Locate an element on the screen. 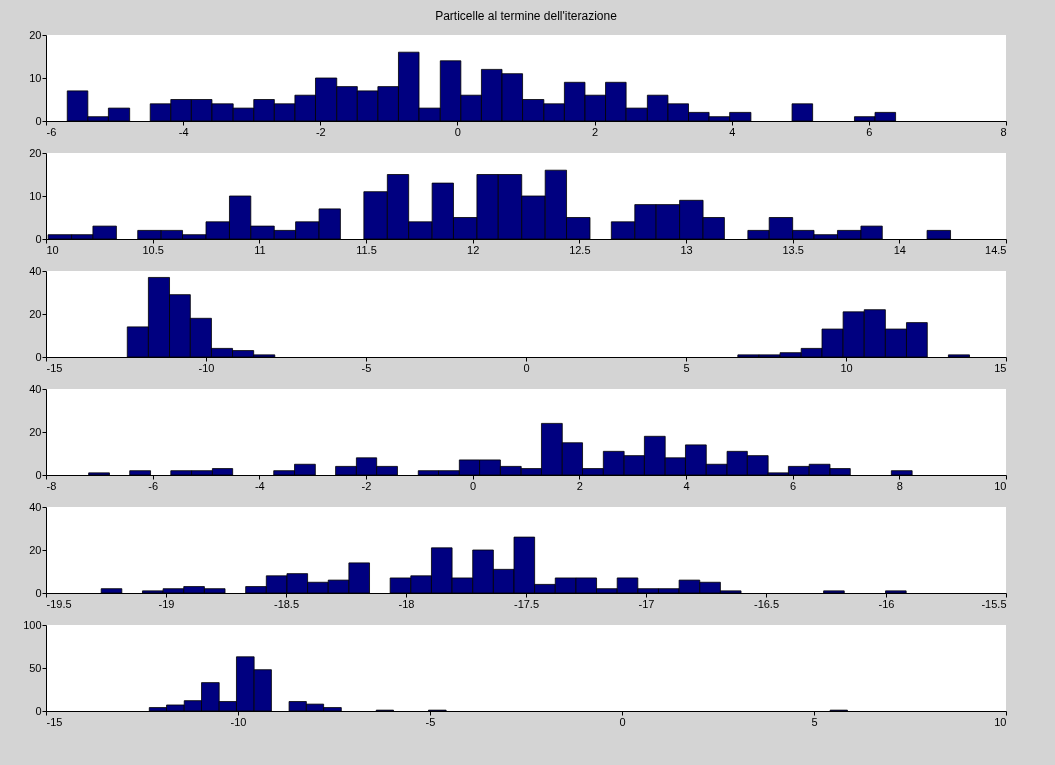 The image size is (1055, 765). x-tick-label: -16 is located at coordinates (886, 603).